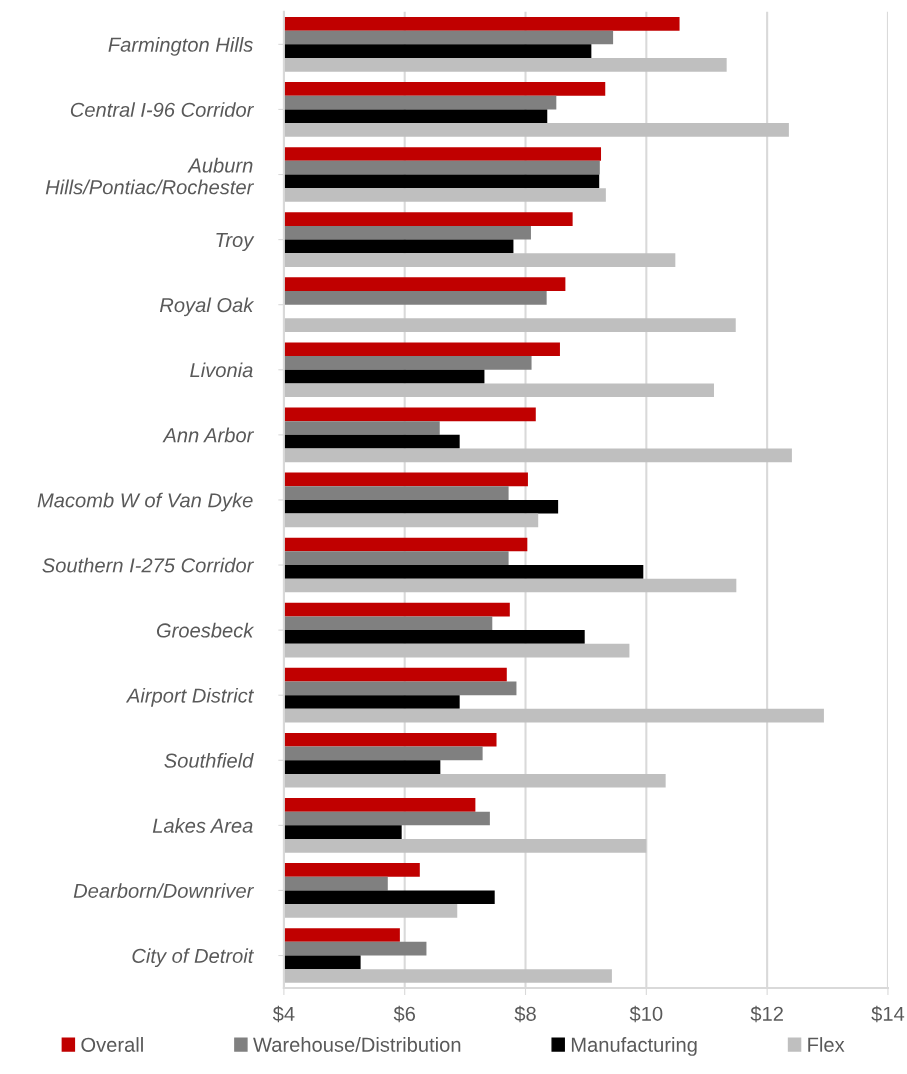 The height and width of the screenshot is (1074, 907). I want to click on y-tick-label: City of Detroit, so click(193, 958).